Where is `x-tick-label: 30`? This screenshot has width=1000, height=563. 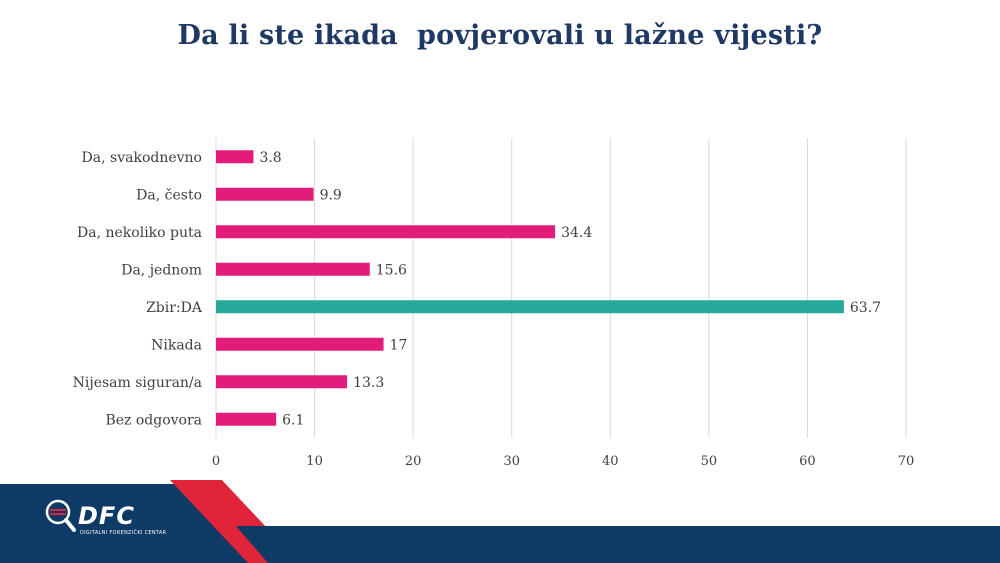 x-tick-label: 30 is located at coordinates (511, 461).